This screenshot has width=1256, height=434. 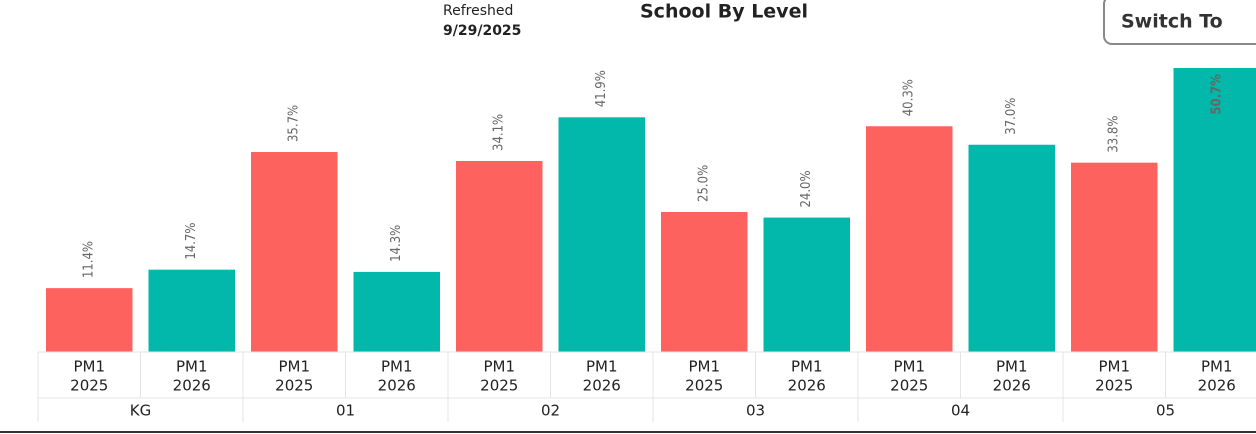 What do you see at coordinates (396, 243) in the screenshot?
I see `value-label: 14.3%` at bounding box center [396, 243].